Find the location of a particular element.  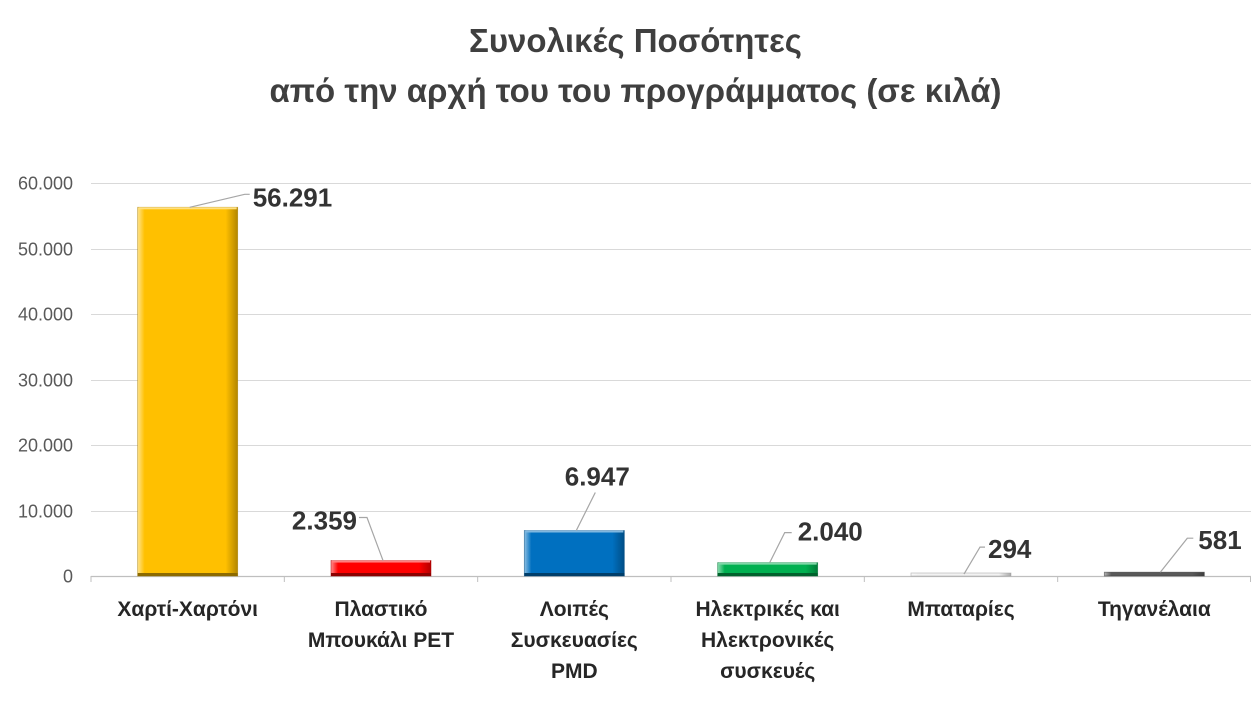

data-label: 56.291 is located at coordinates (293, 197).